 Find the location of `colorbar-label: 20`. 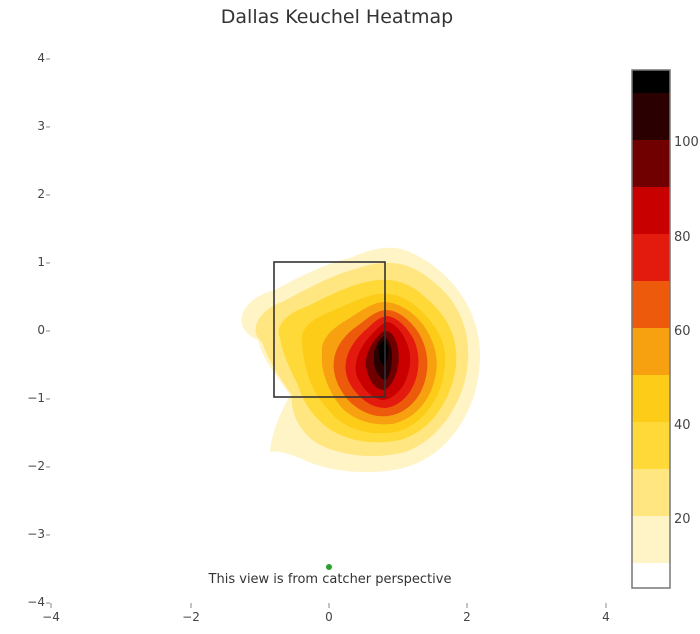

colorbar-label: 20 is located at coordinates (682, 519).